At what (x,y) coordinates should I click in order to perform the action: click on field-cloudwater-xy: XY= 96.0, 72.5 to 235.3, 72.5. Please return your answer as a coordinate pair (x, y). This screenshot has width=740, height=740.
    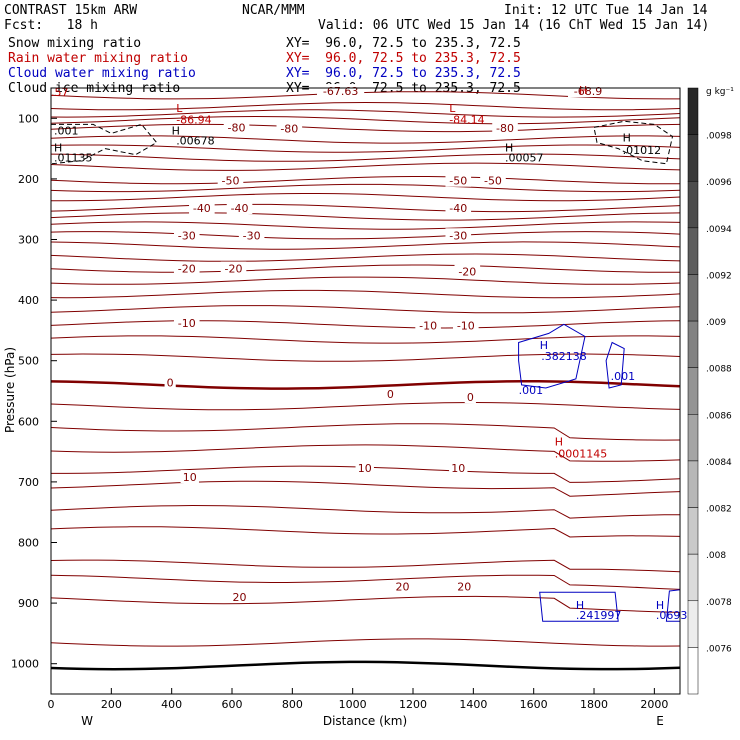
    Looking at the image, I should click on (403, 73).